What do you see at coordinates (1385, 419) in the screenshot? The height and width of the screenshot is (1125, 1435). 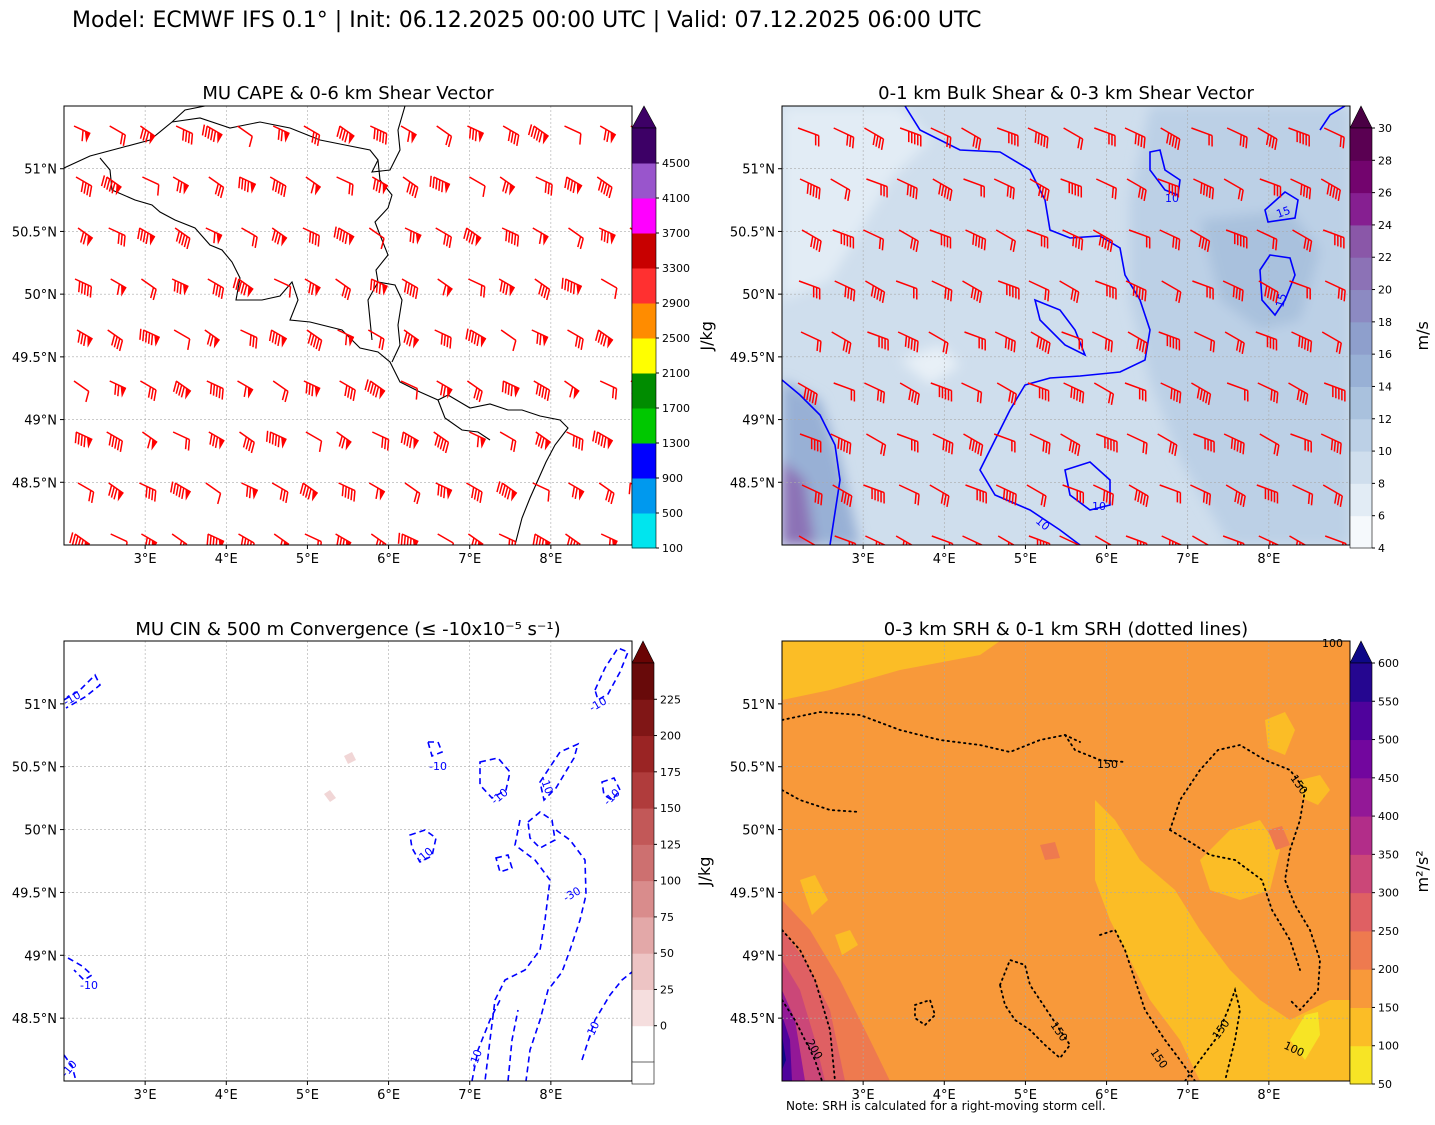 I see `colorbar-tick-label: 12` at bounding box center [1385, 419].